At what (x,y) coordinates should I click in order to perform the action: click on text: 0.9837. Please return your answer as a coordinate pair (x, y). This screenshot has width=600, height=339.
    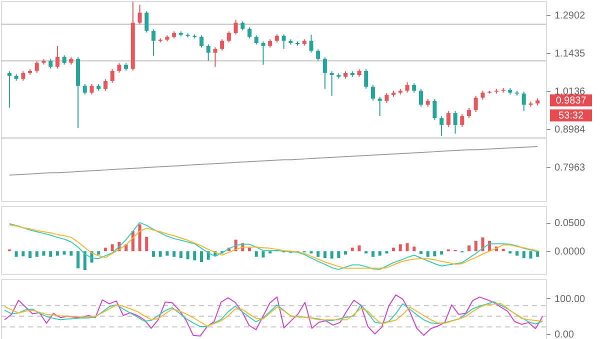
    Looking at the image, I should click on (571, 100).